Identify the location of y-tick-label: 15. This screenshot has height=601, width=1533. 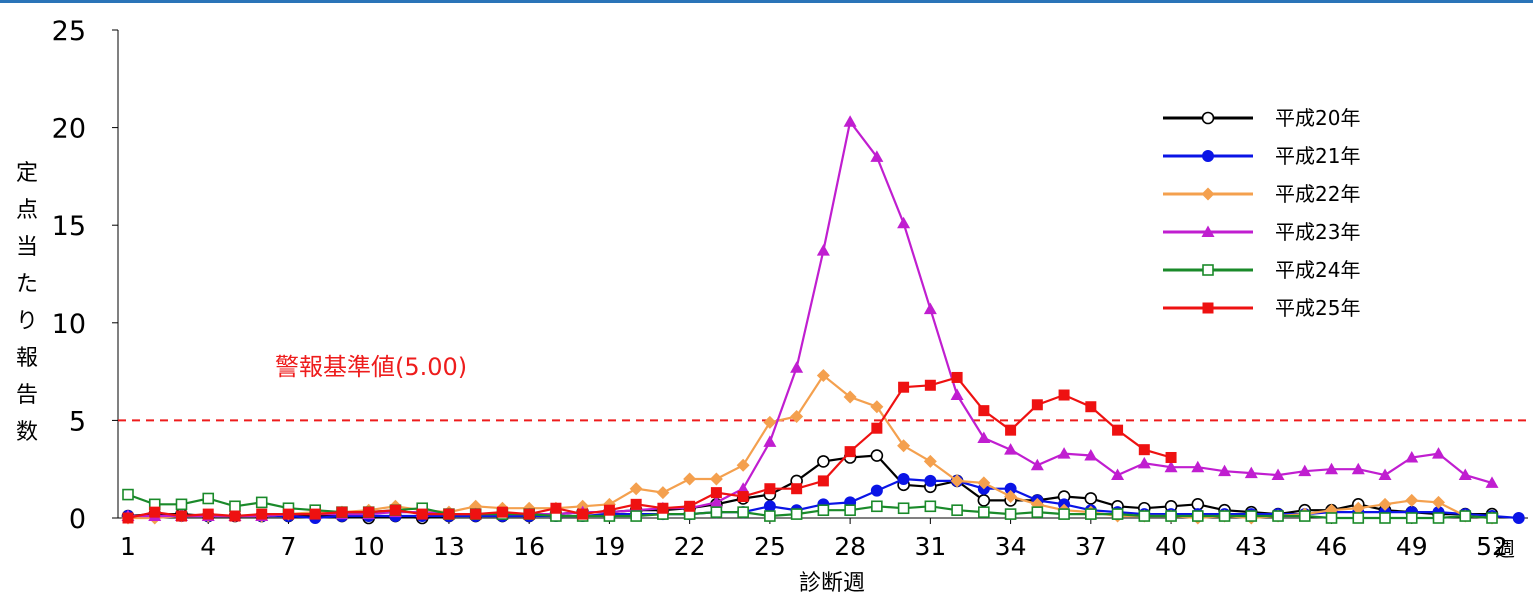
(69, 226).